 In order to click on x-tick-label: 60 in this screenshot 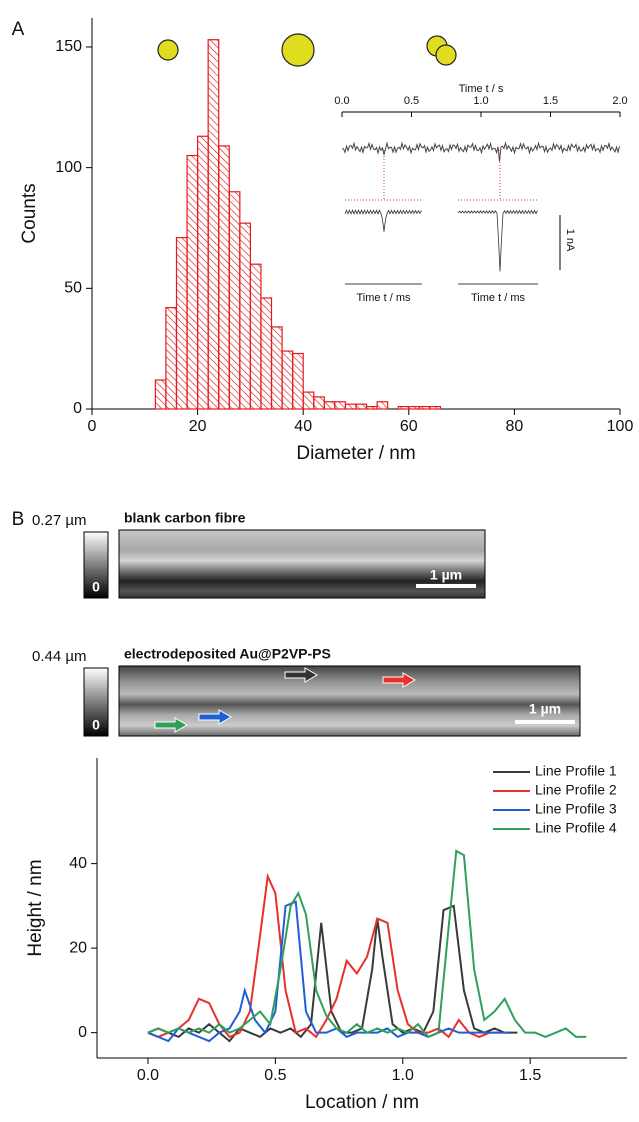, I will do `click(409, 426)`.